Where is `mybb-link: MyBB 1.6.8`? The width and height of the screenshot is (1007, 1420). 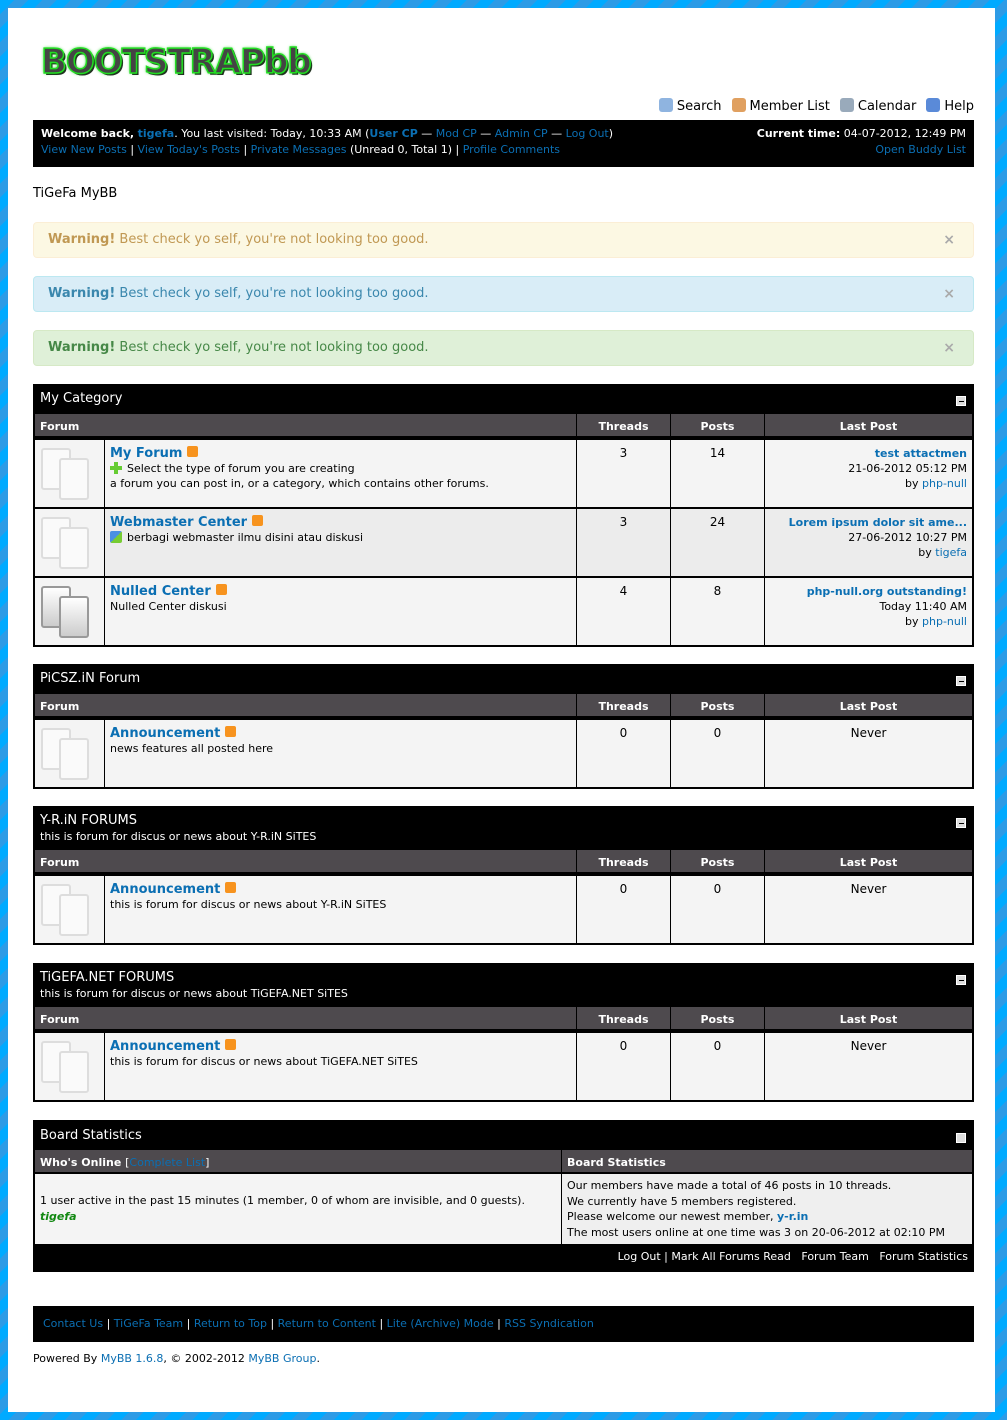 mybb-link: MyBB 1.6.8 is located at coordinates (132, 1358).